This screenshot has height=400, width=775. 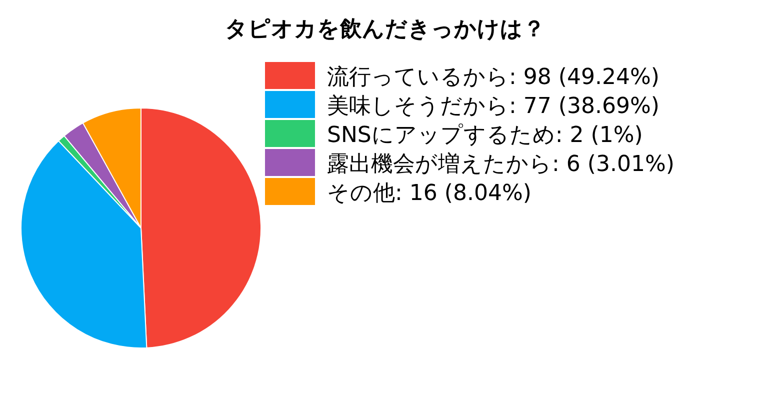 What do you see at coordinates (385, 29) in the screenshot?
I see `chart-title: タピオカを飲んだきっかけは？` at bounding box center [385, 29].